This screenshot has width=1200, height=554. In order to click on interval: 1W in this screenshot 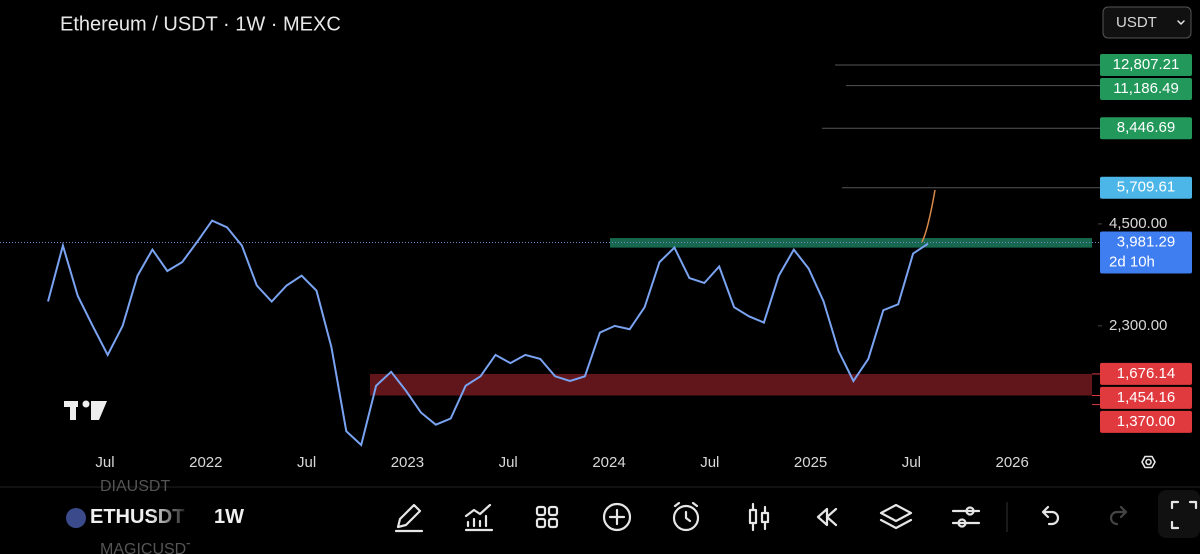, I will do `click(229, 517)`.